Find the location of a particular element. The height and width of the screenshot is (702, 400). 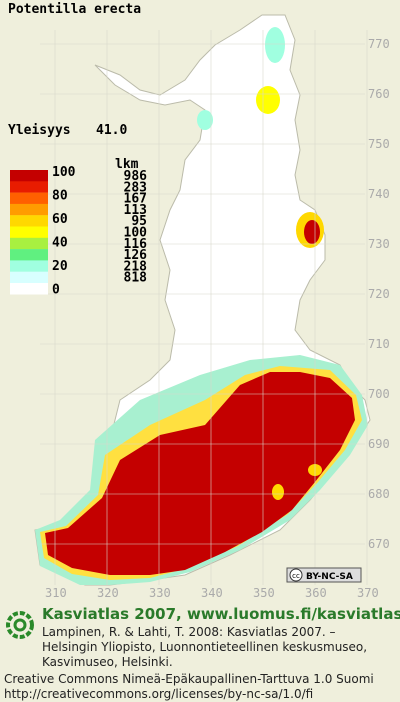

y-label: 750 is located at coordinates (379, 144).